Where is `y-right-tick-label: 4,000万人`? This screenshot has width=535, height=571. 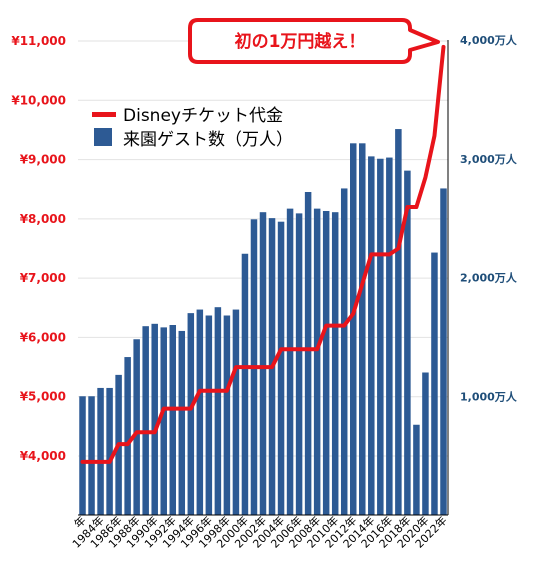
y-right-tick-label: 4,000万人 is located at coordinates (489, 40).